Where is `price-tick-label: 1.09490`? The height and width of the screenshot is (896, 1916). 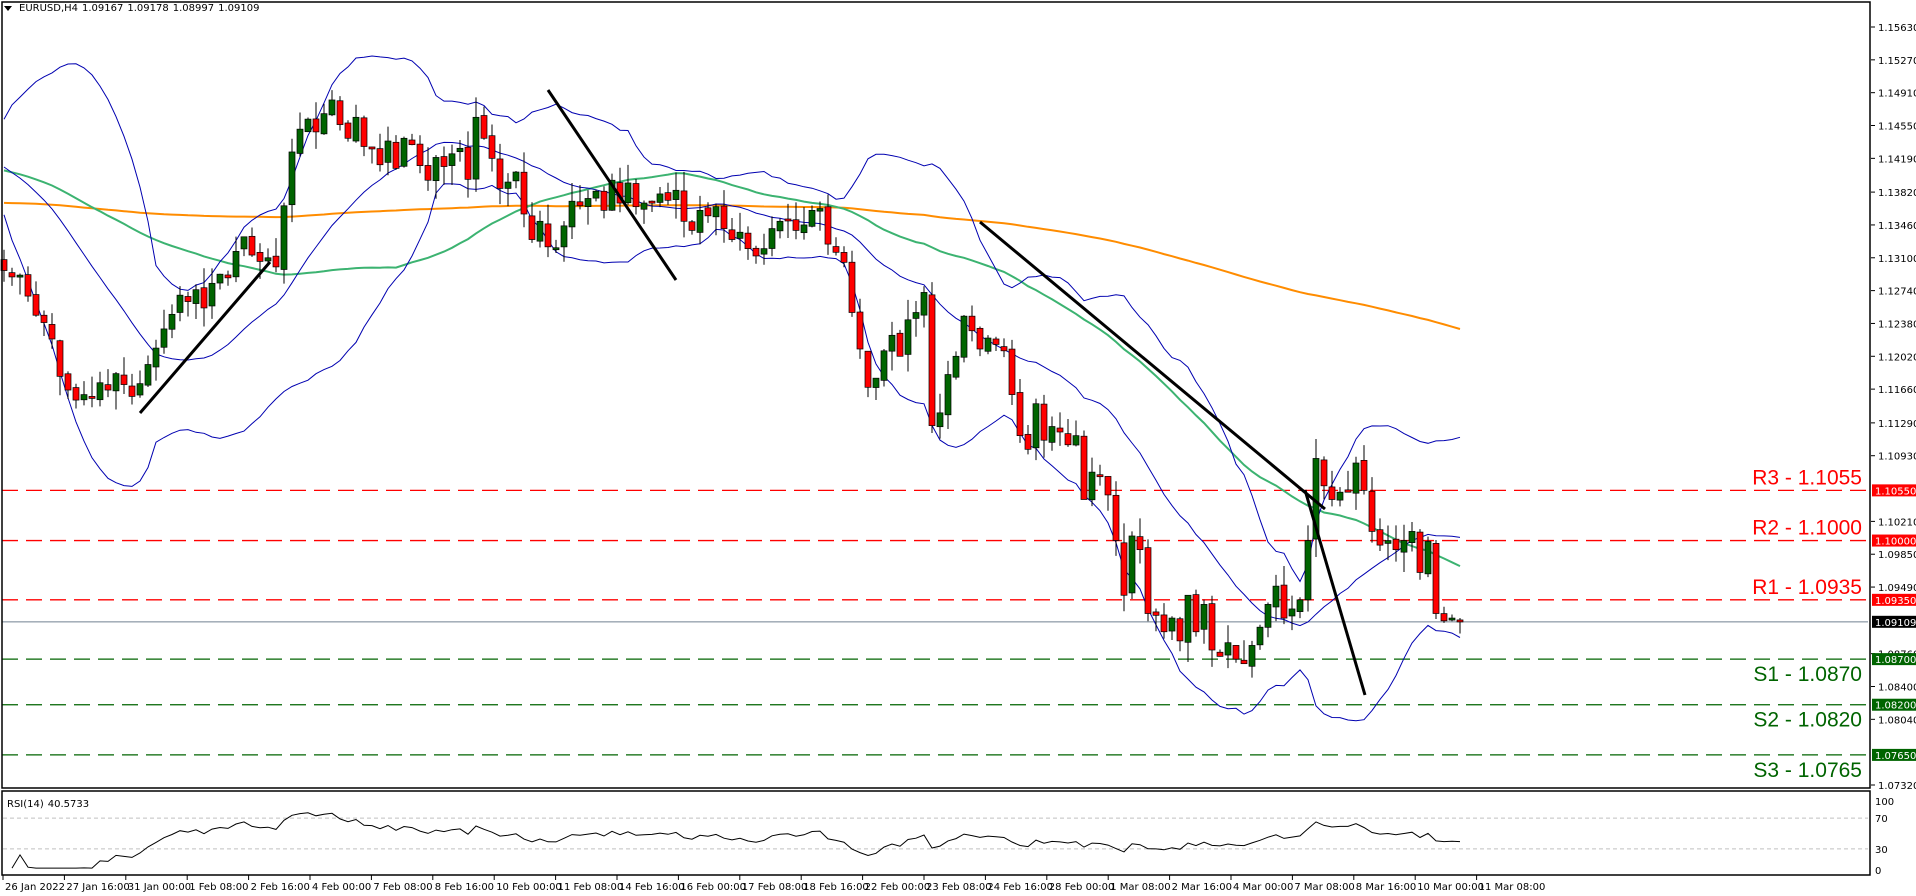
price-tick-label: 1.09490 is located at coordinates (1897, 588).